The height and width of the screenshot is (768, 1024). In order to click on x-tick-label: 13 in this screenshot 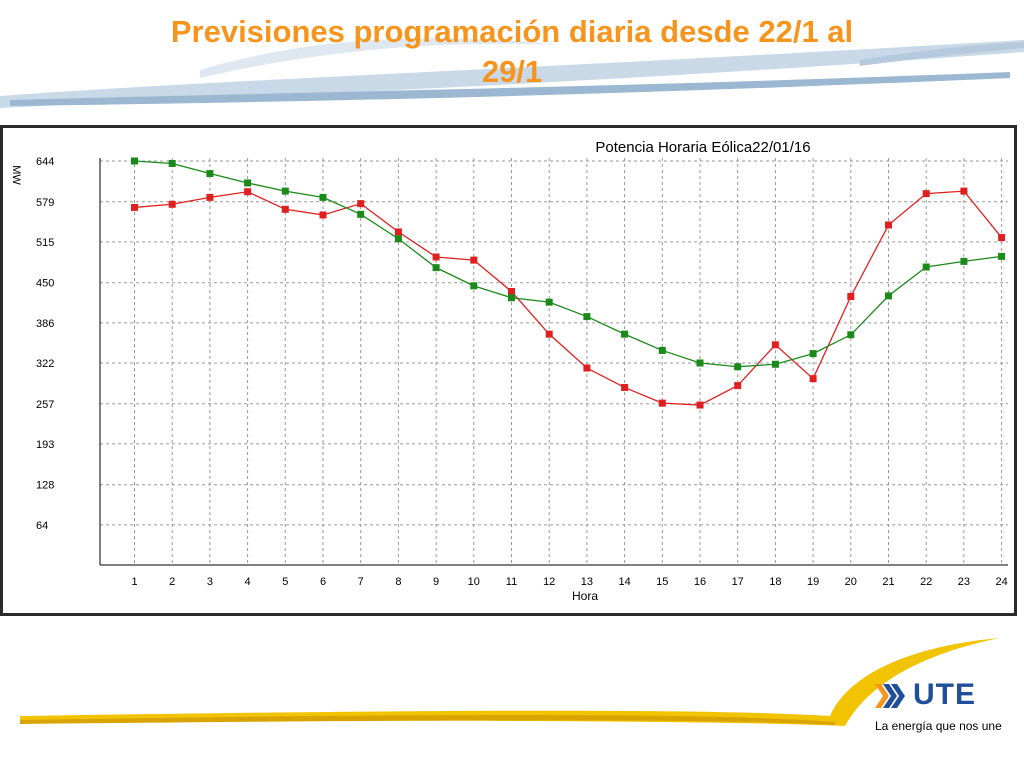, I will do `click(587, 582)`.